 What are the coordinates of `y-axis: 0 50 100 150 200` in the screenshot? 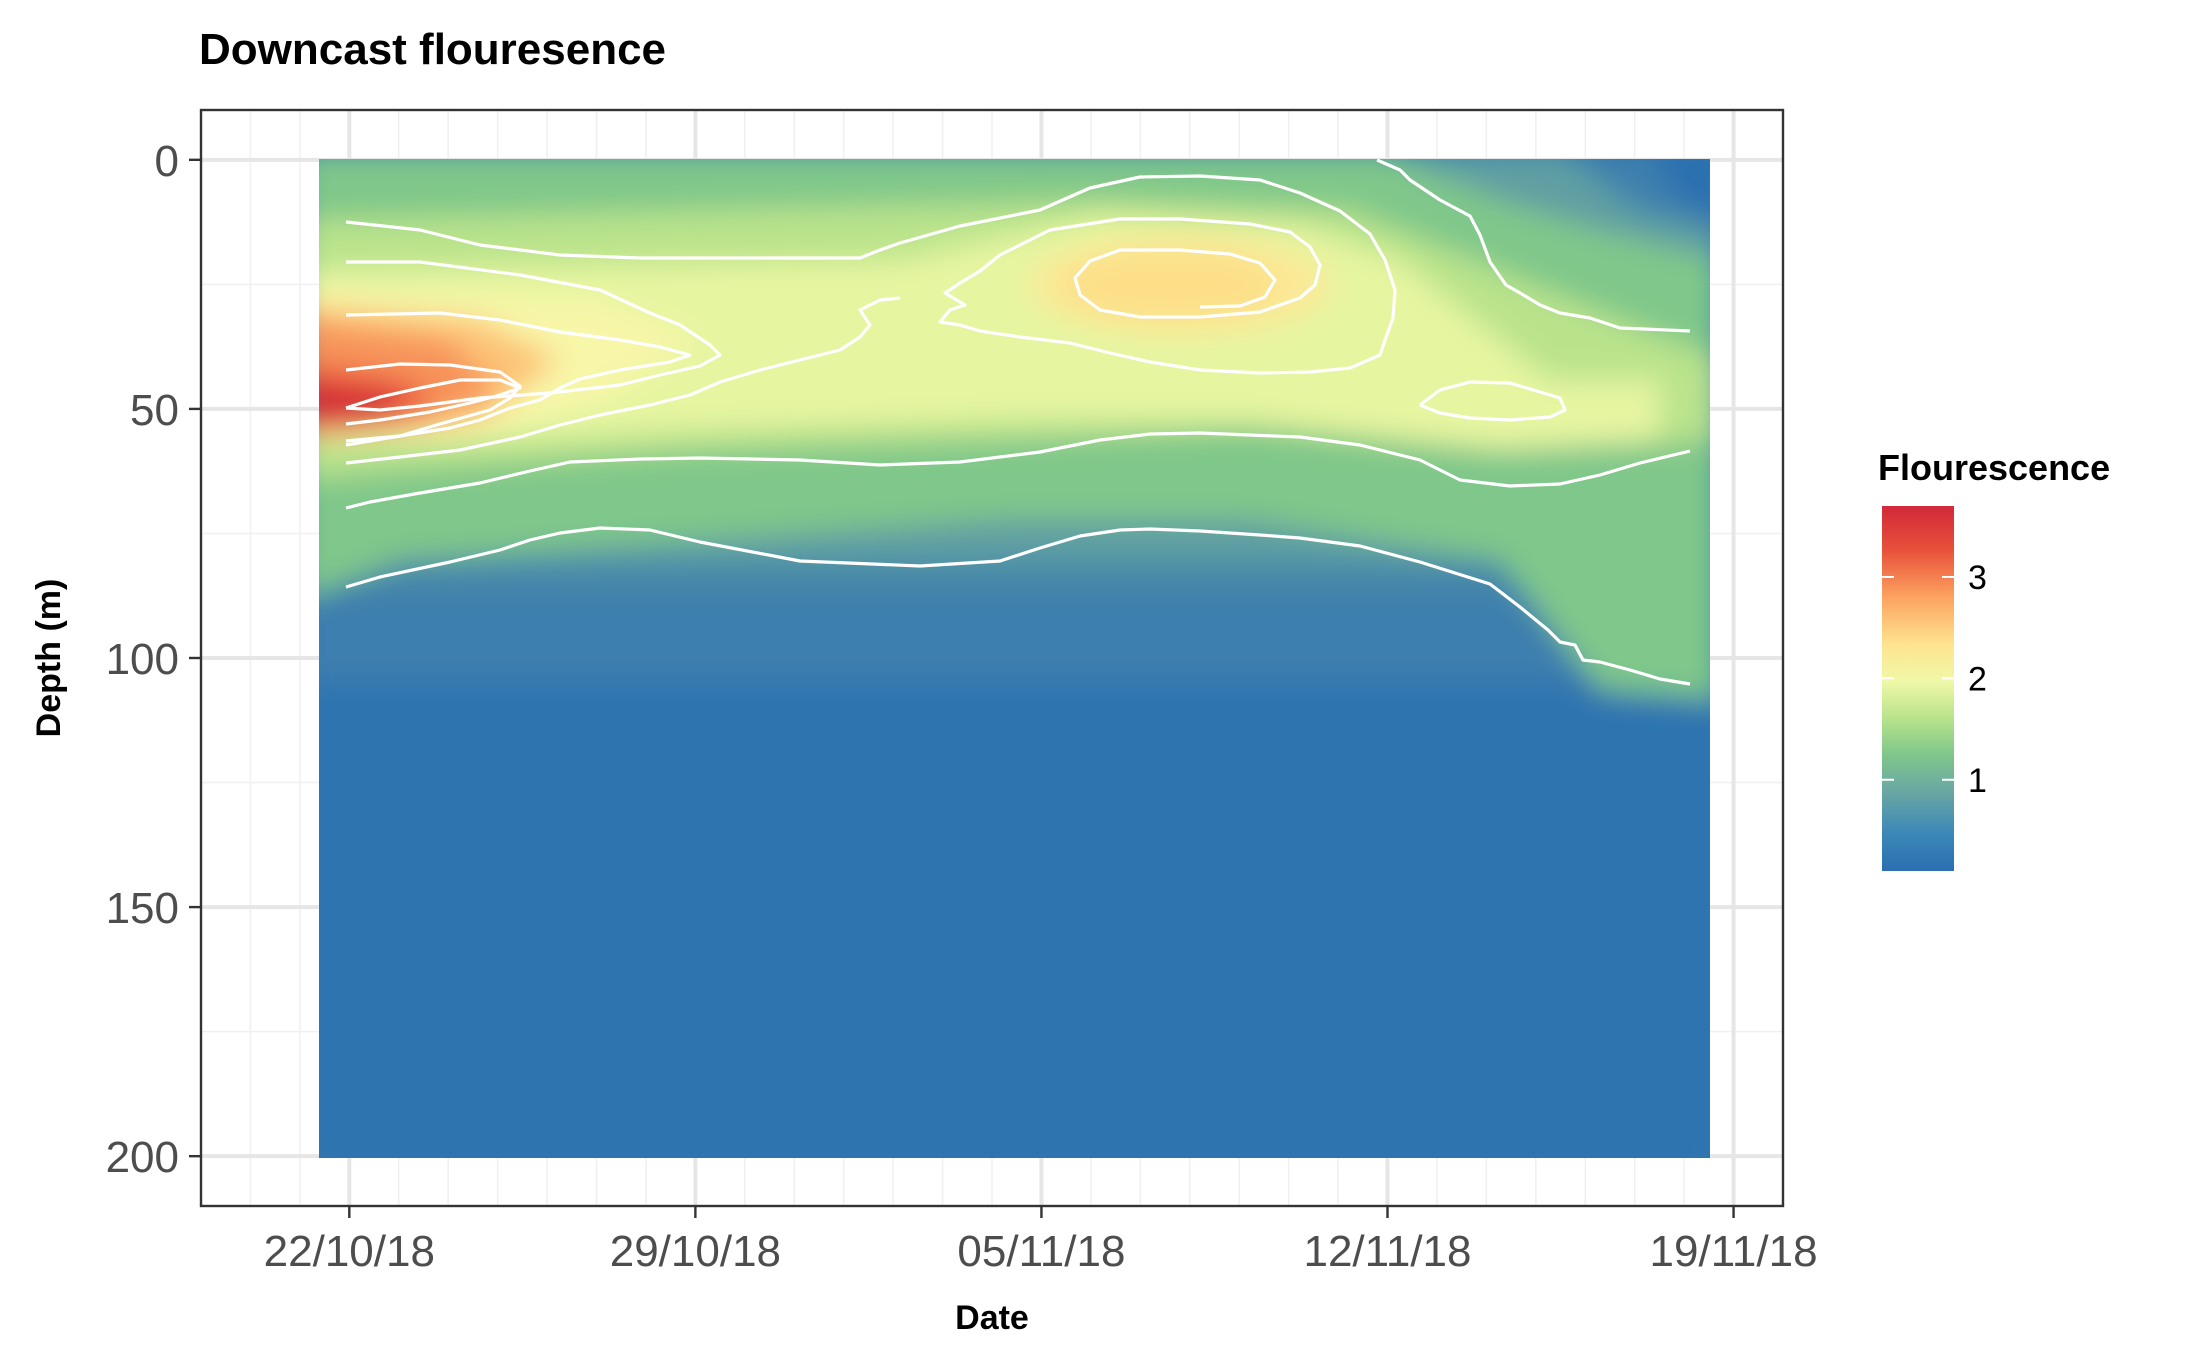 It's located at (153, 659).